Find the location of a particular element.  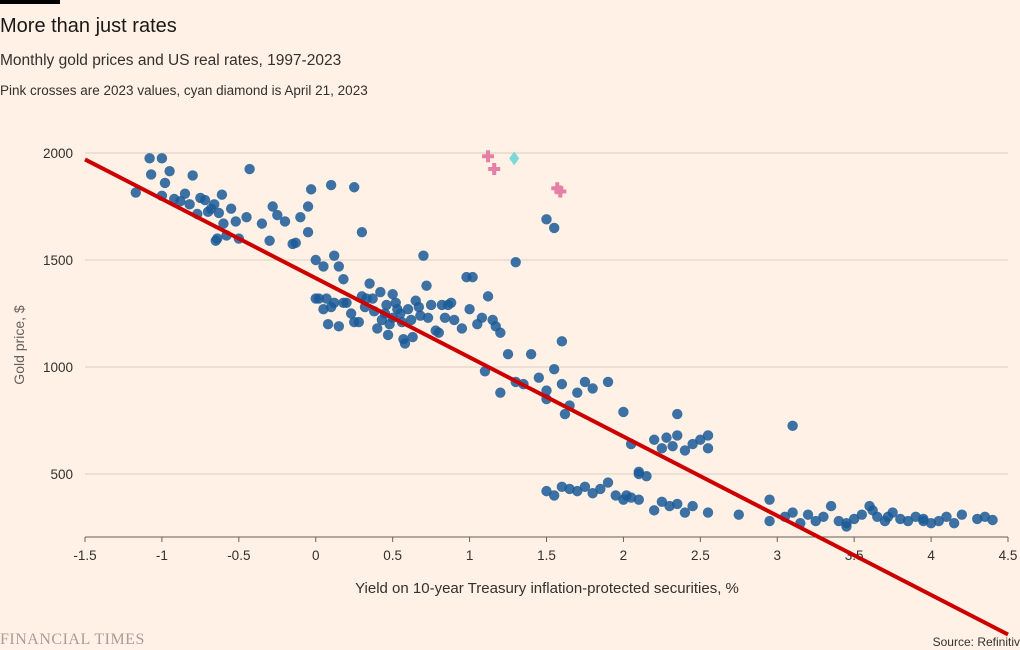

highlight-points is located at coordinates (524, 174).